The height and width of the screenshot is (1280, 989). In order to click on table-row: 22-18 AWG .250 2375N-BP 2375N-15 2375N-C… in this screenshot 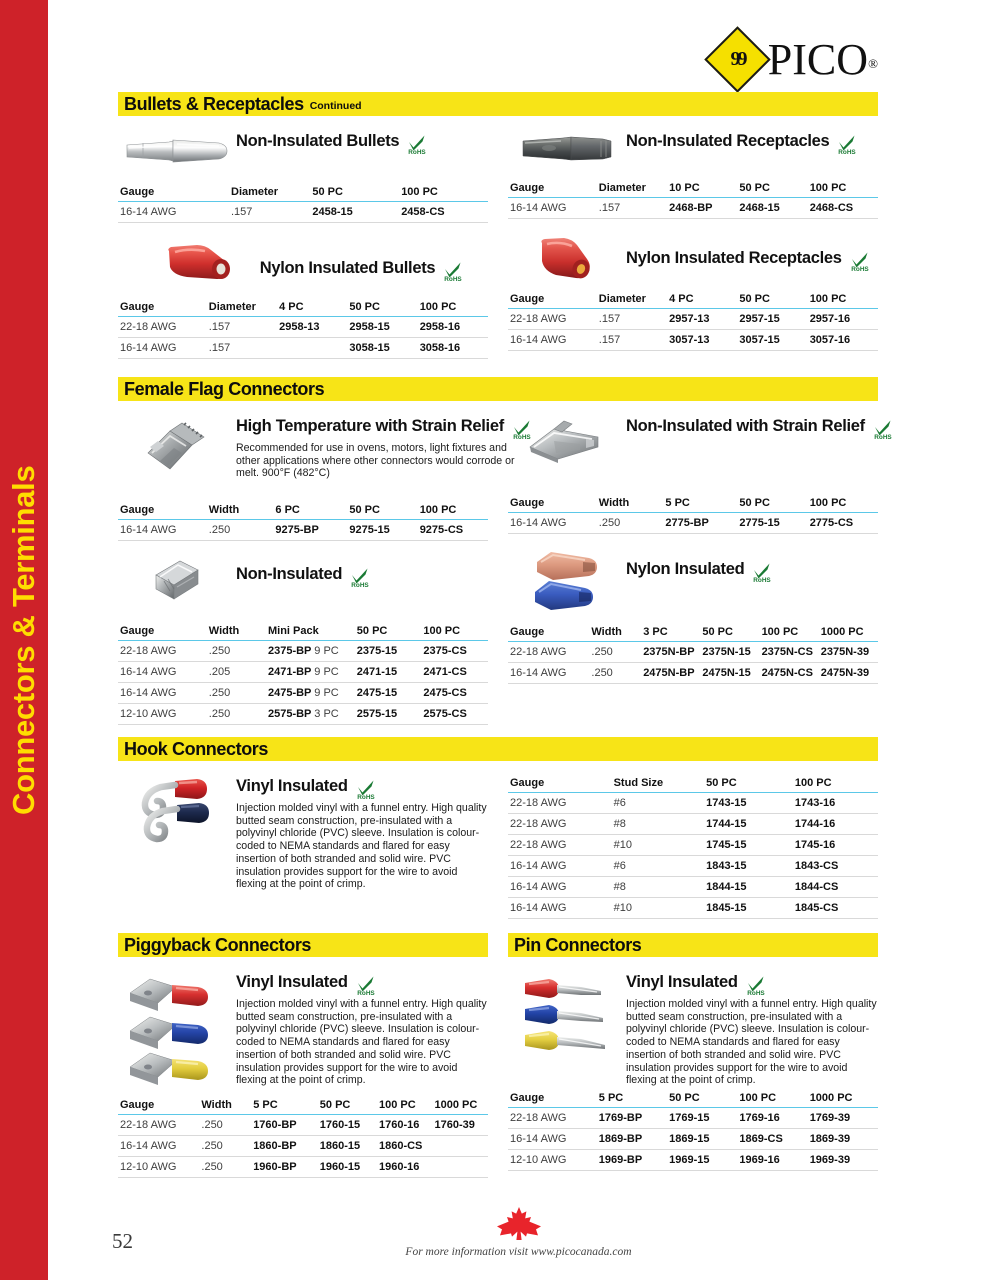, I will do `click(693, 652)`.